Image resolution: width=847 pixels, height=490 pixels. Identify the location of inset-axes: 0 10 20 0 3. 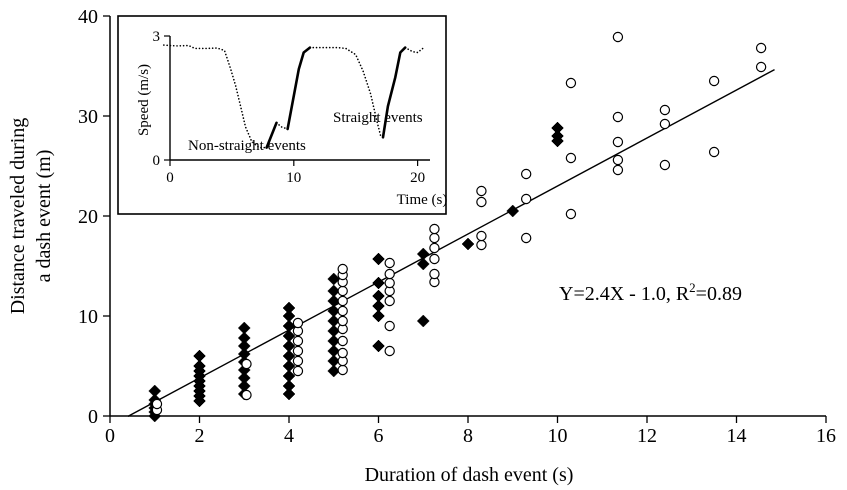
(291, 107).